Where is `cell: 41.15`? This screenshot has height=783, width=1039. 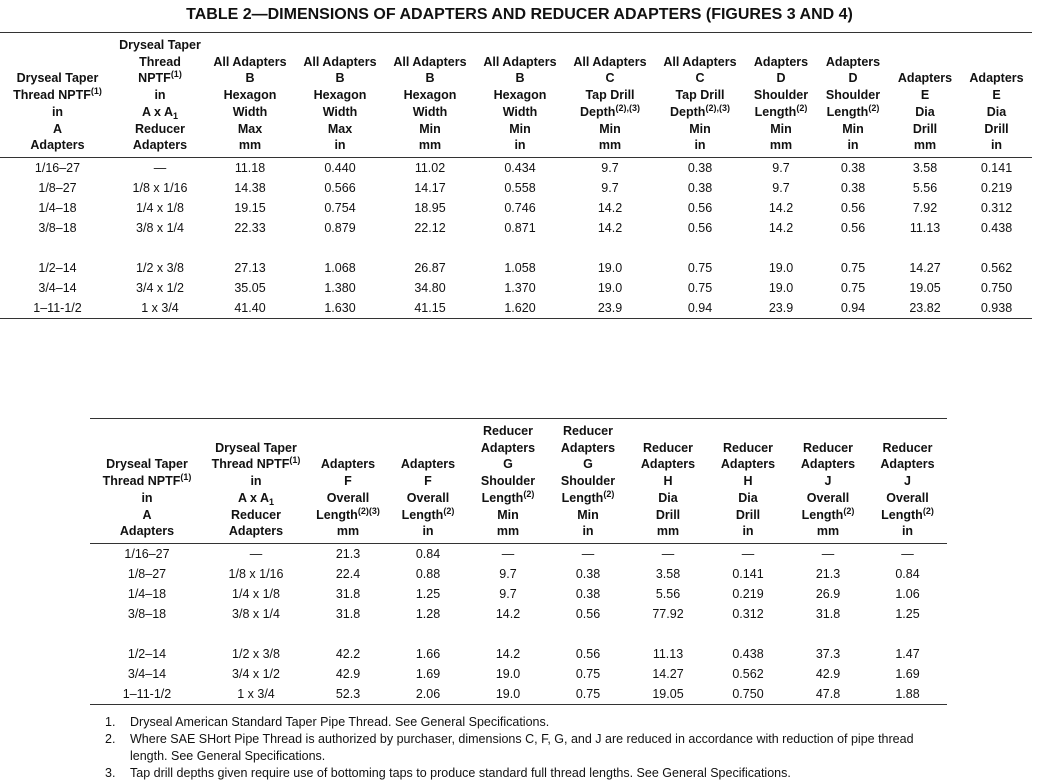 cell: 41.15 is located at coordinates (430, 308).